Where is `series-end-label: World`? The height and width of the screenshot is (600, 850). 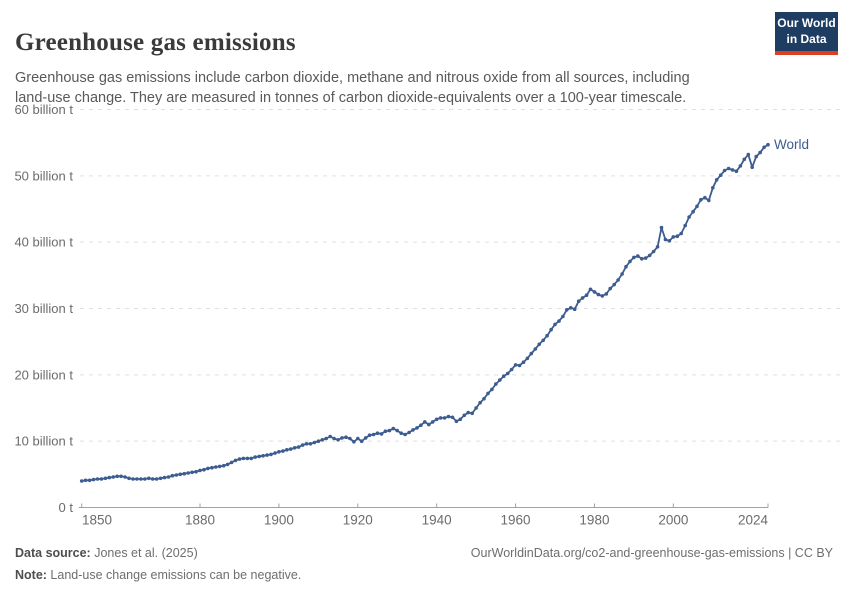
series-end-label: World is located at coordinates (791, 144).